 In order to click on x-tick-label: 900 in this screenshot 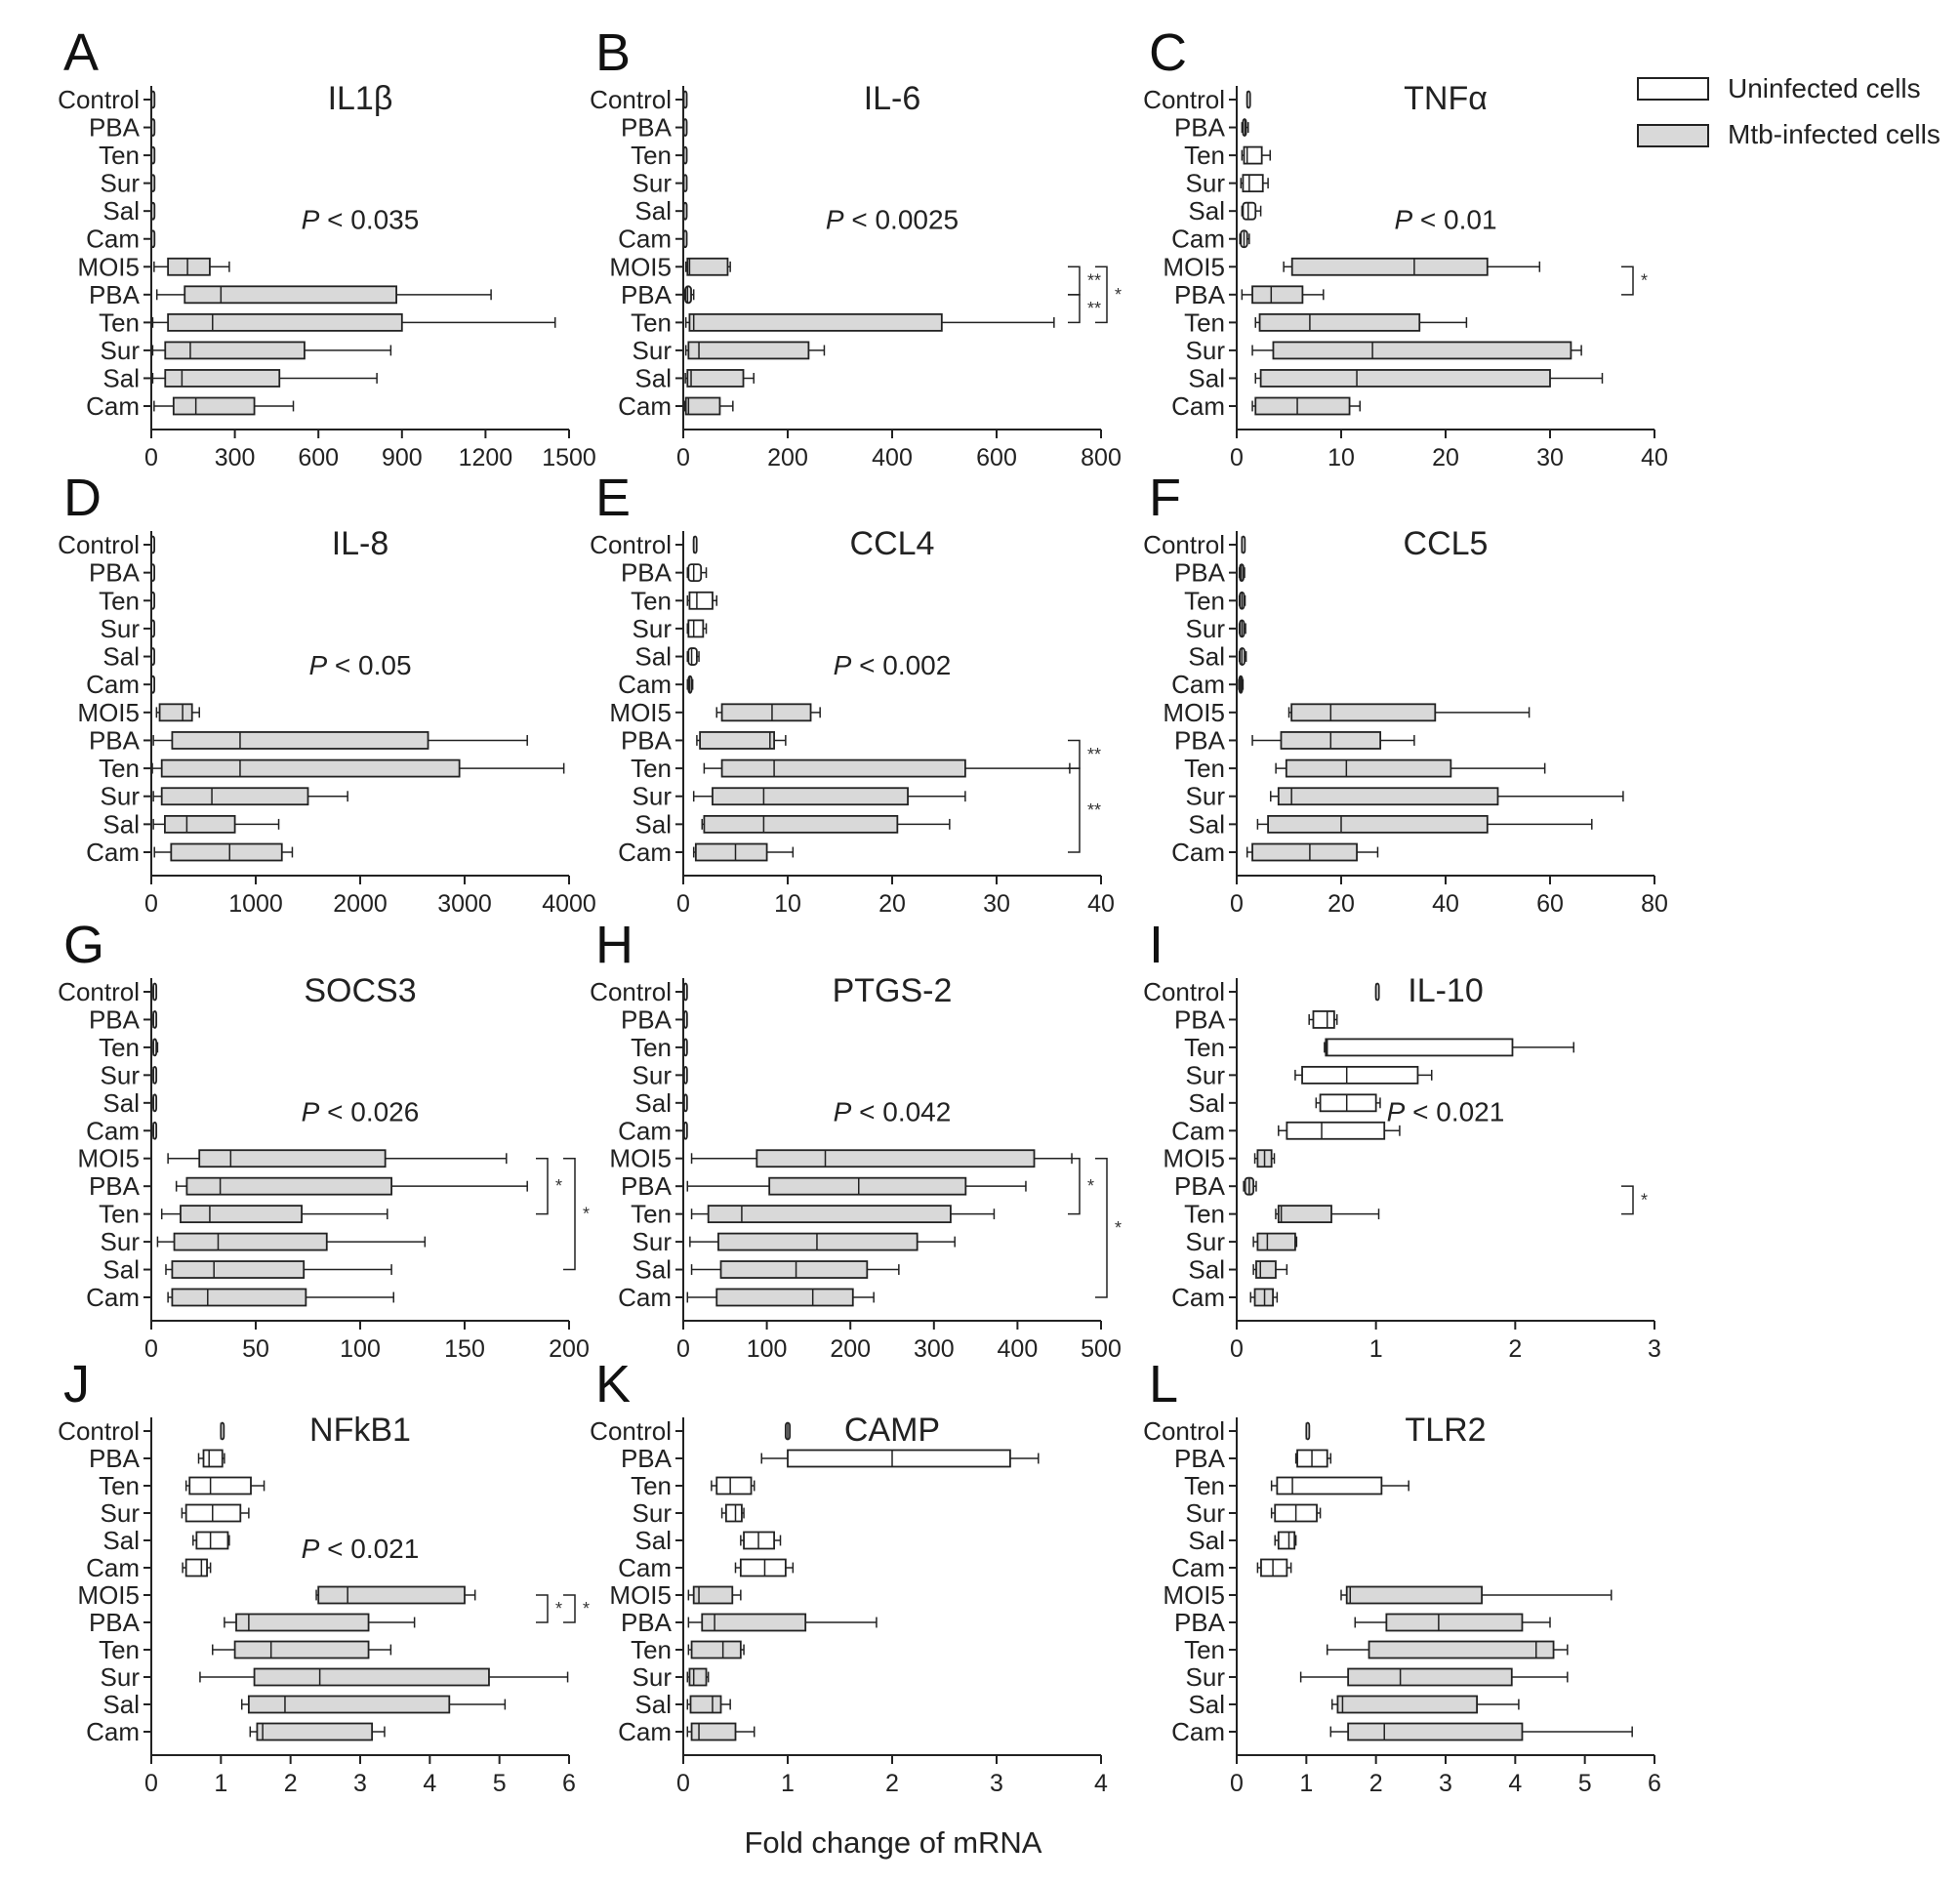, I will do `click(403, 458)`.